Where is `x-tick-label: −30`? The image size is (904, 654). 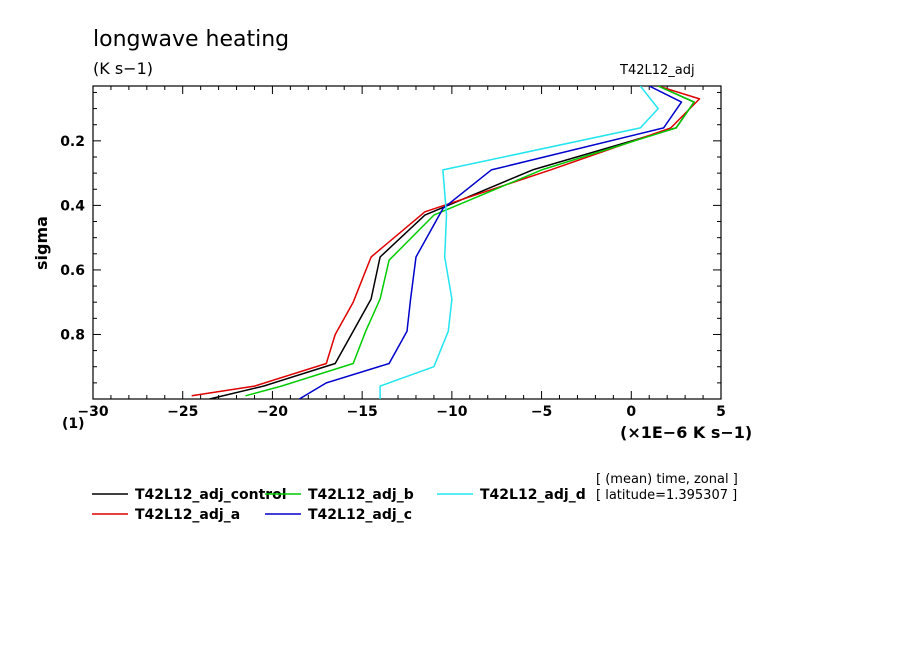
x-tick-label: −30 is located at coordinates (92, 412).